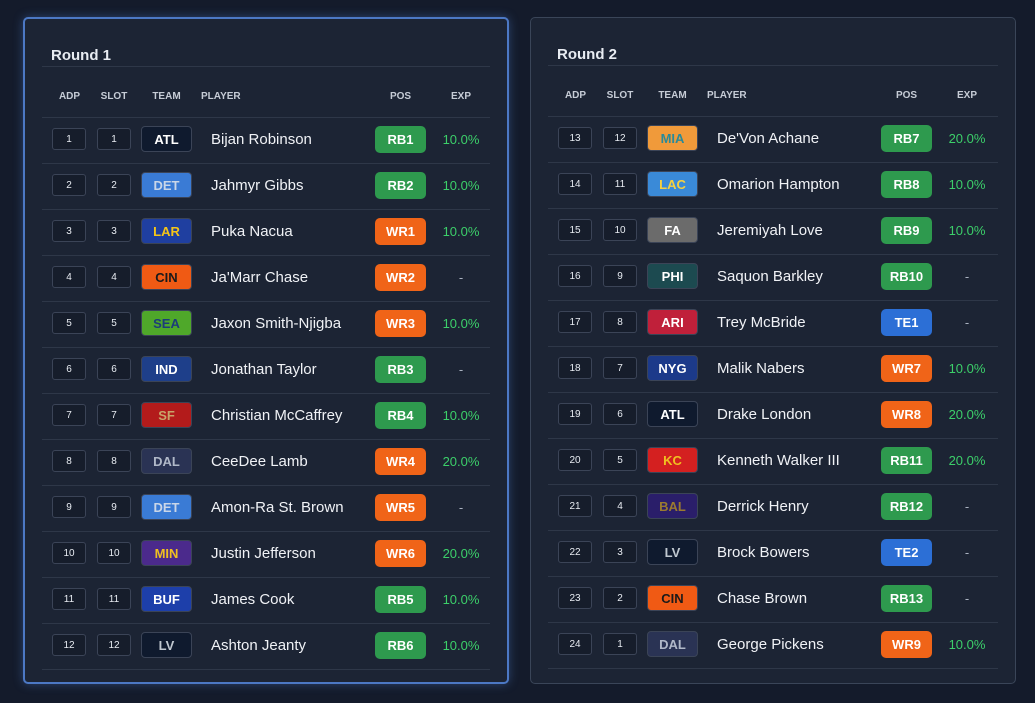 The width and height of the screenshot is (1035, 703). Describe the element at coordinates (770, 644) in the screenshot. I see `player-name: George Pickens` at that location.